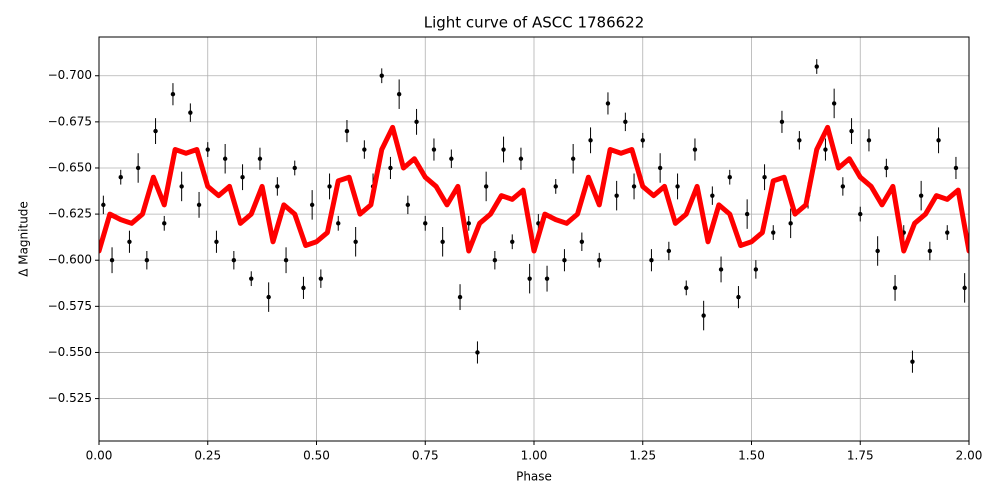 This screenshot has width=1000, height=500. What do you see at coordinates (24, 239) in the screenshot?
I see `y-axis-label: Δ Magnitude` at bounding box center [24, 239].